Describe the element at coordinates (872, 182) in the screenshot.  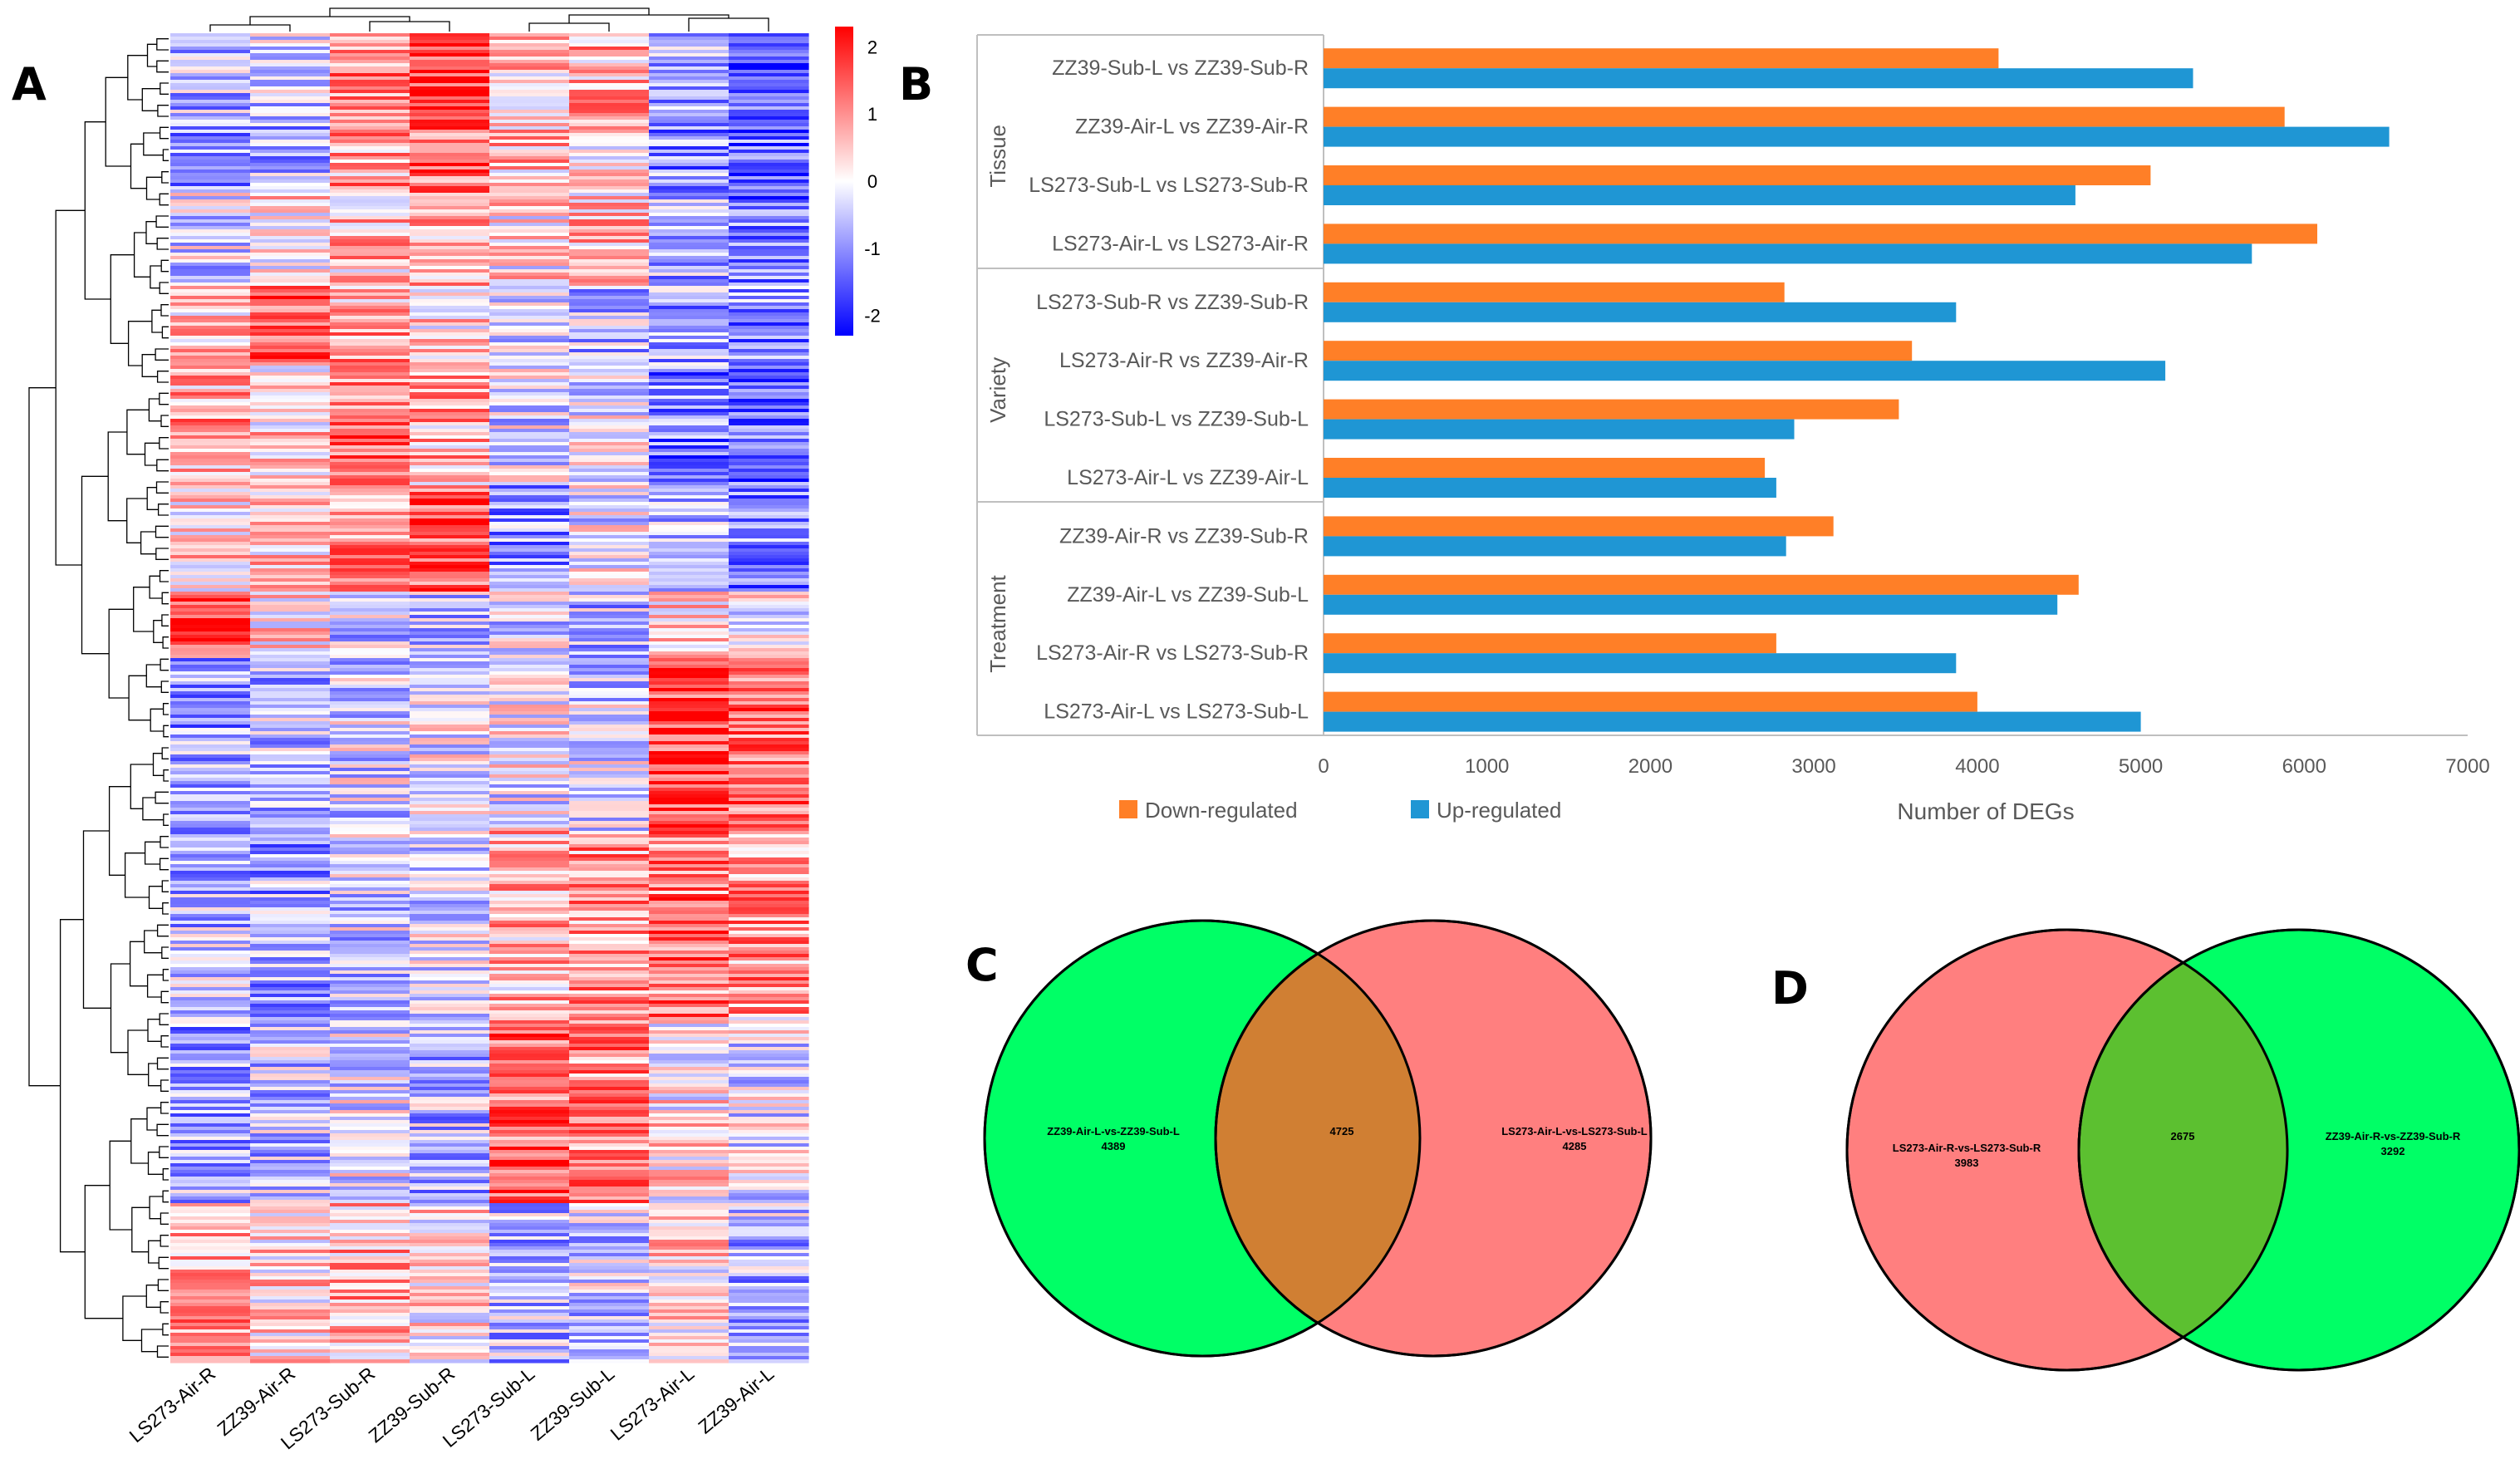
I see `color-scale-ticks: 210-1-2` at that location.